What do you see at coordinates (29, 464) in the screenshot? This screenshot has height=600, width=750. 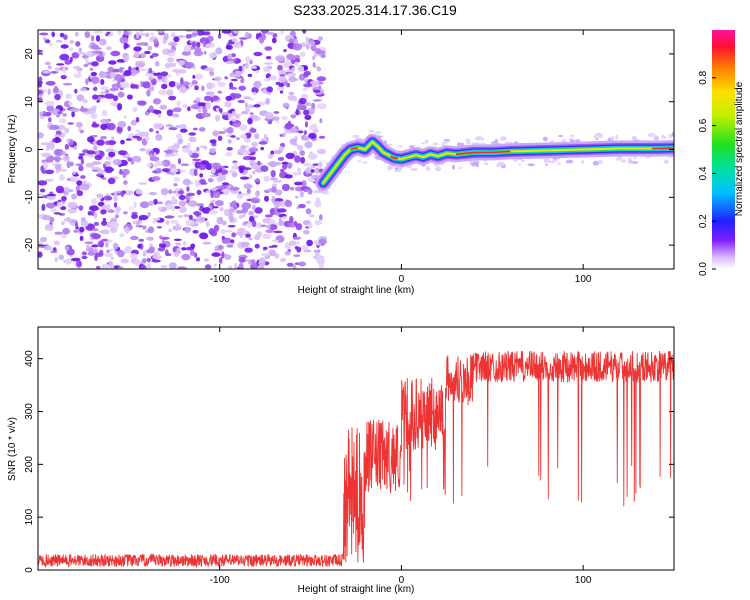 I see `y-tick-label: 200` at bounding box center [29, 464].